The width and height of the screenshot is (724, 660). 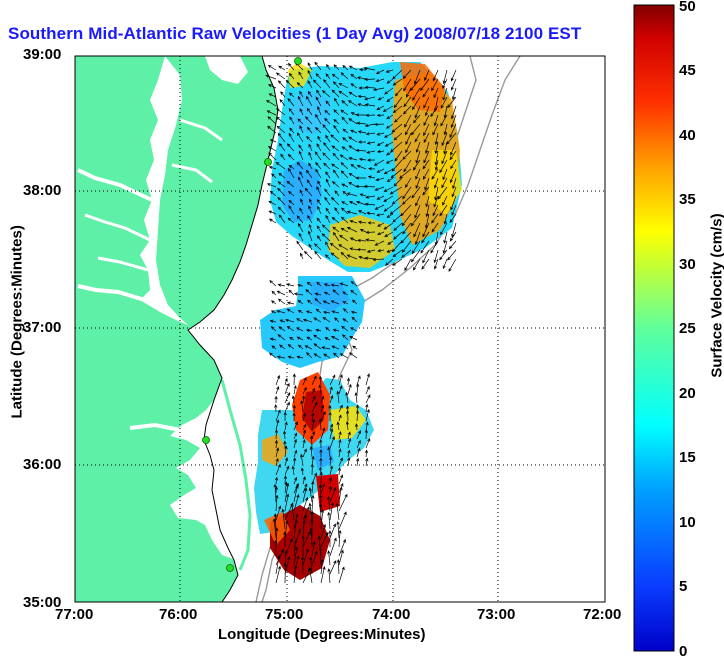 What do you see at coordinates (42, 190) in the screenshot?
I see `ytick-label: 38:00` at bounding box center [42, 190].